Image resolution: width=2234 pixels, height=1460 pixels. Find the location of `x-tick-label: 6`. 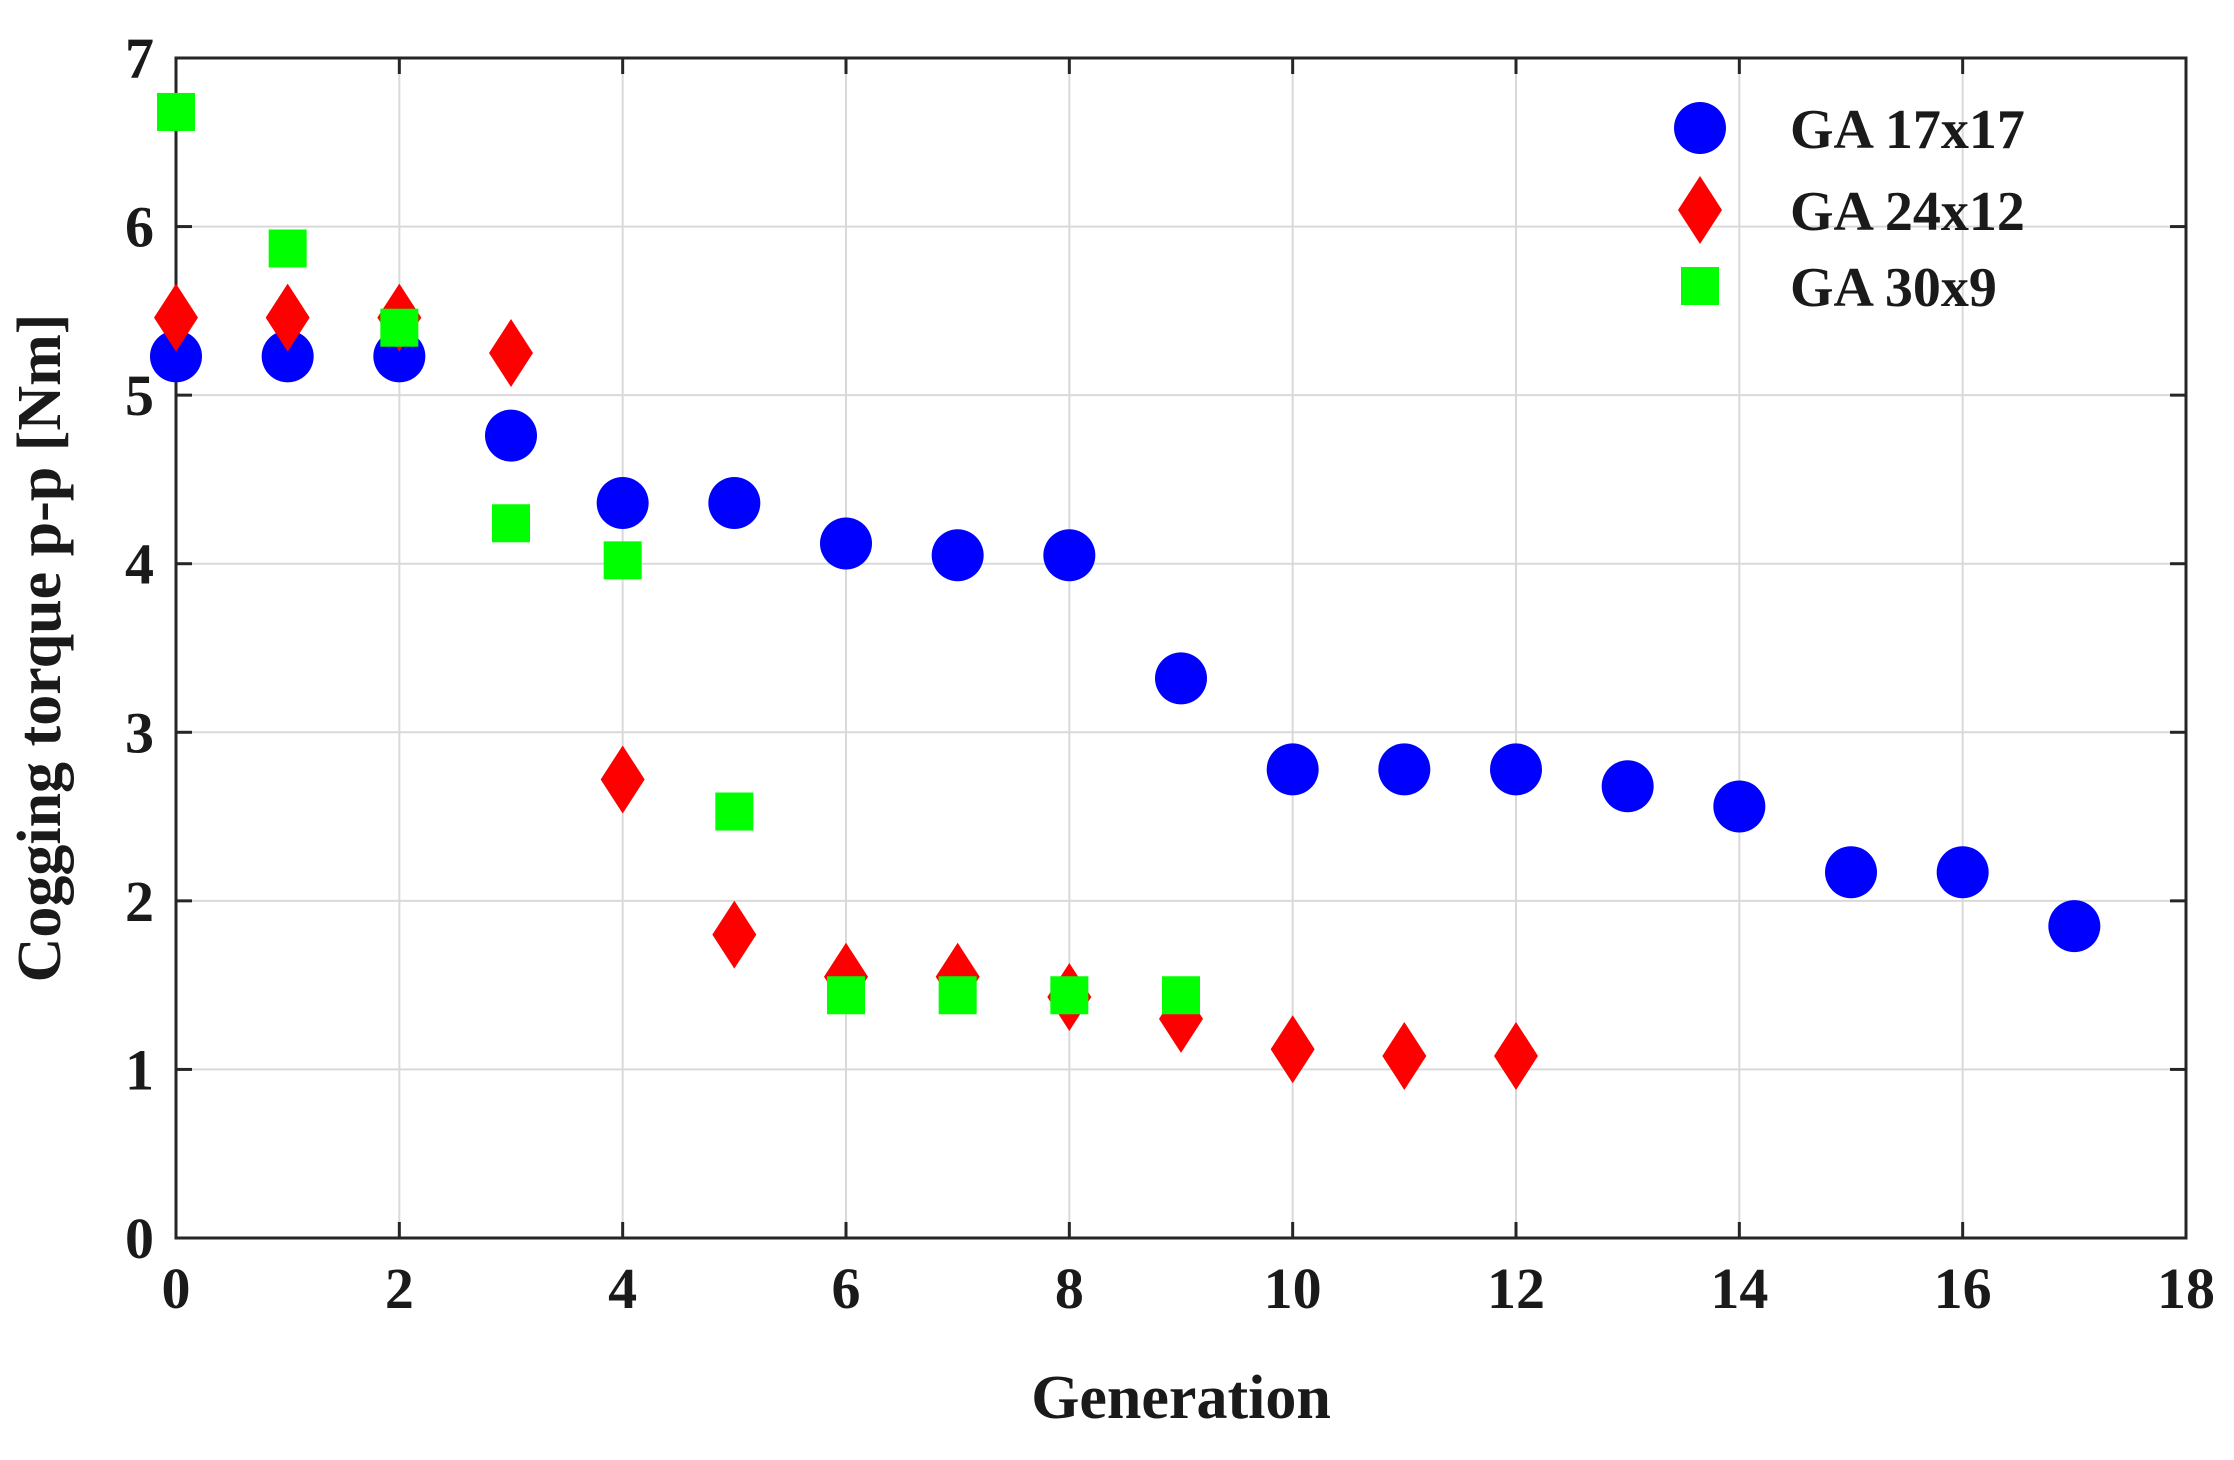

x-tick-label: 6 is located at coordinates (846, 1288).